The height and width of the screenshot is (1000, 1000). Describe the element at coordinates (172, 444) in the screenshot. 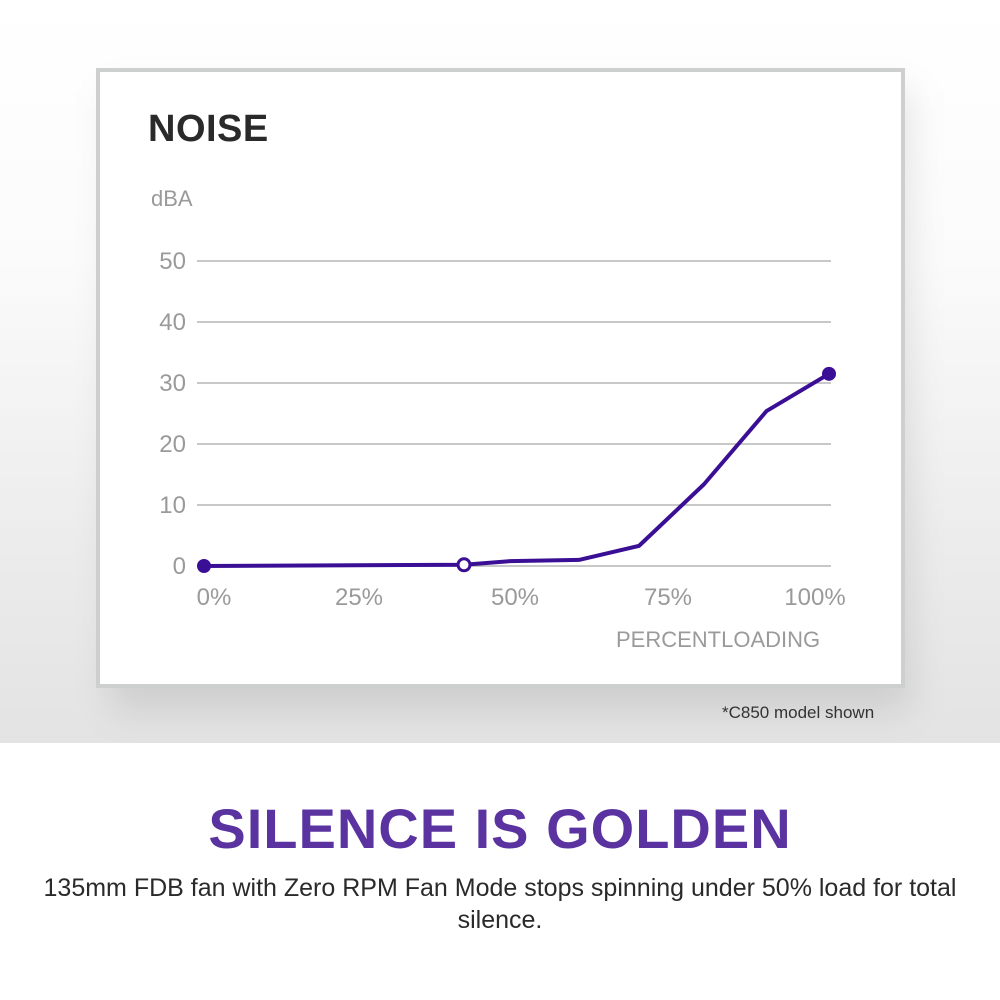

I see `y-tick-label: 20` at that location.